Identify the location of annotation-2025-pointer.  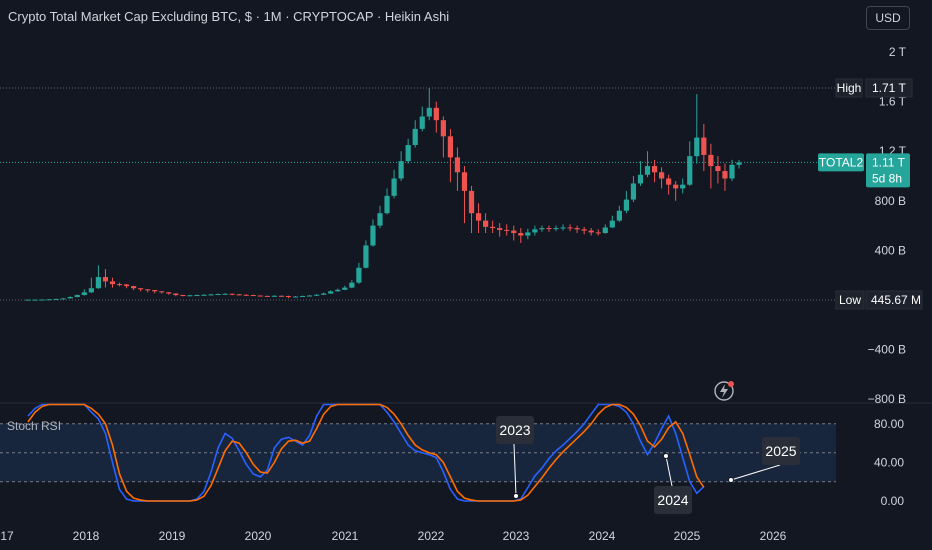
(755, 472).